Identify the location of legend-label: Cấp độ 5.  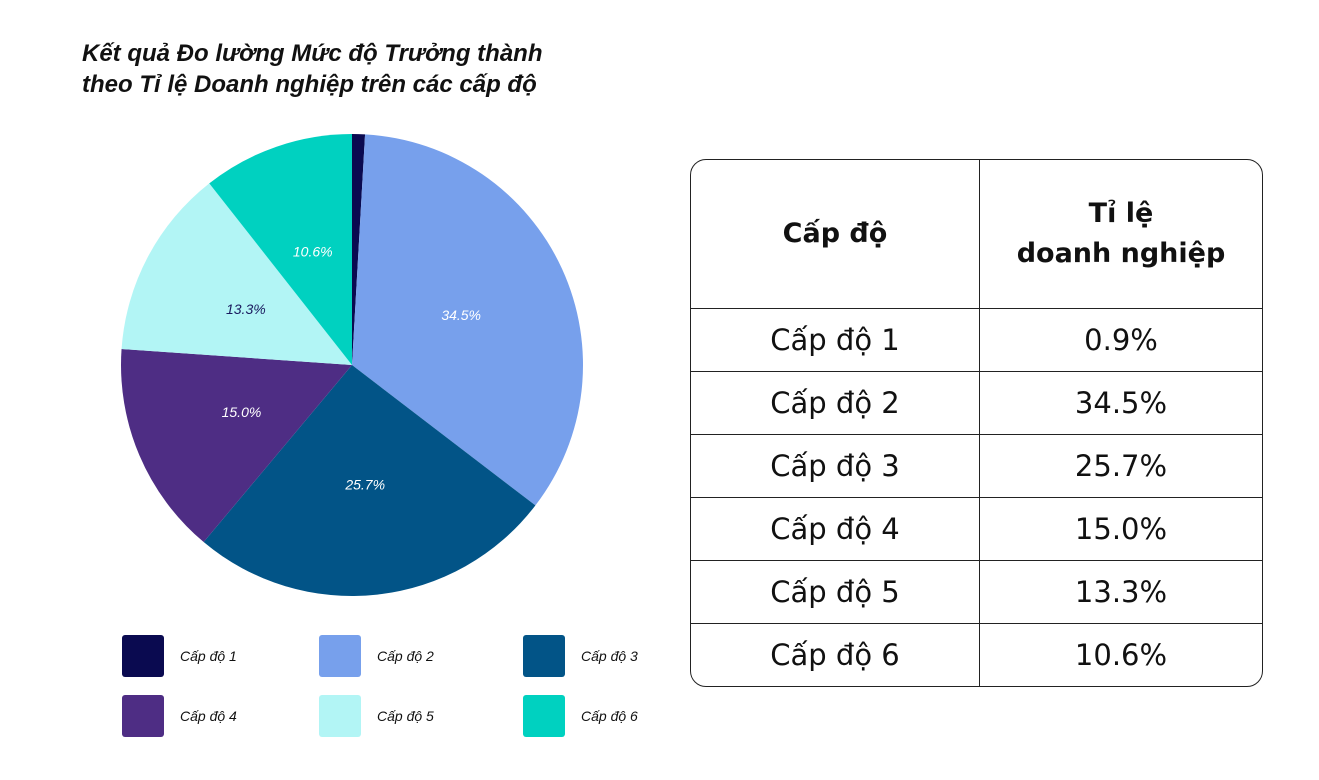
(405, 716).